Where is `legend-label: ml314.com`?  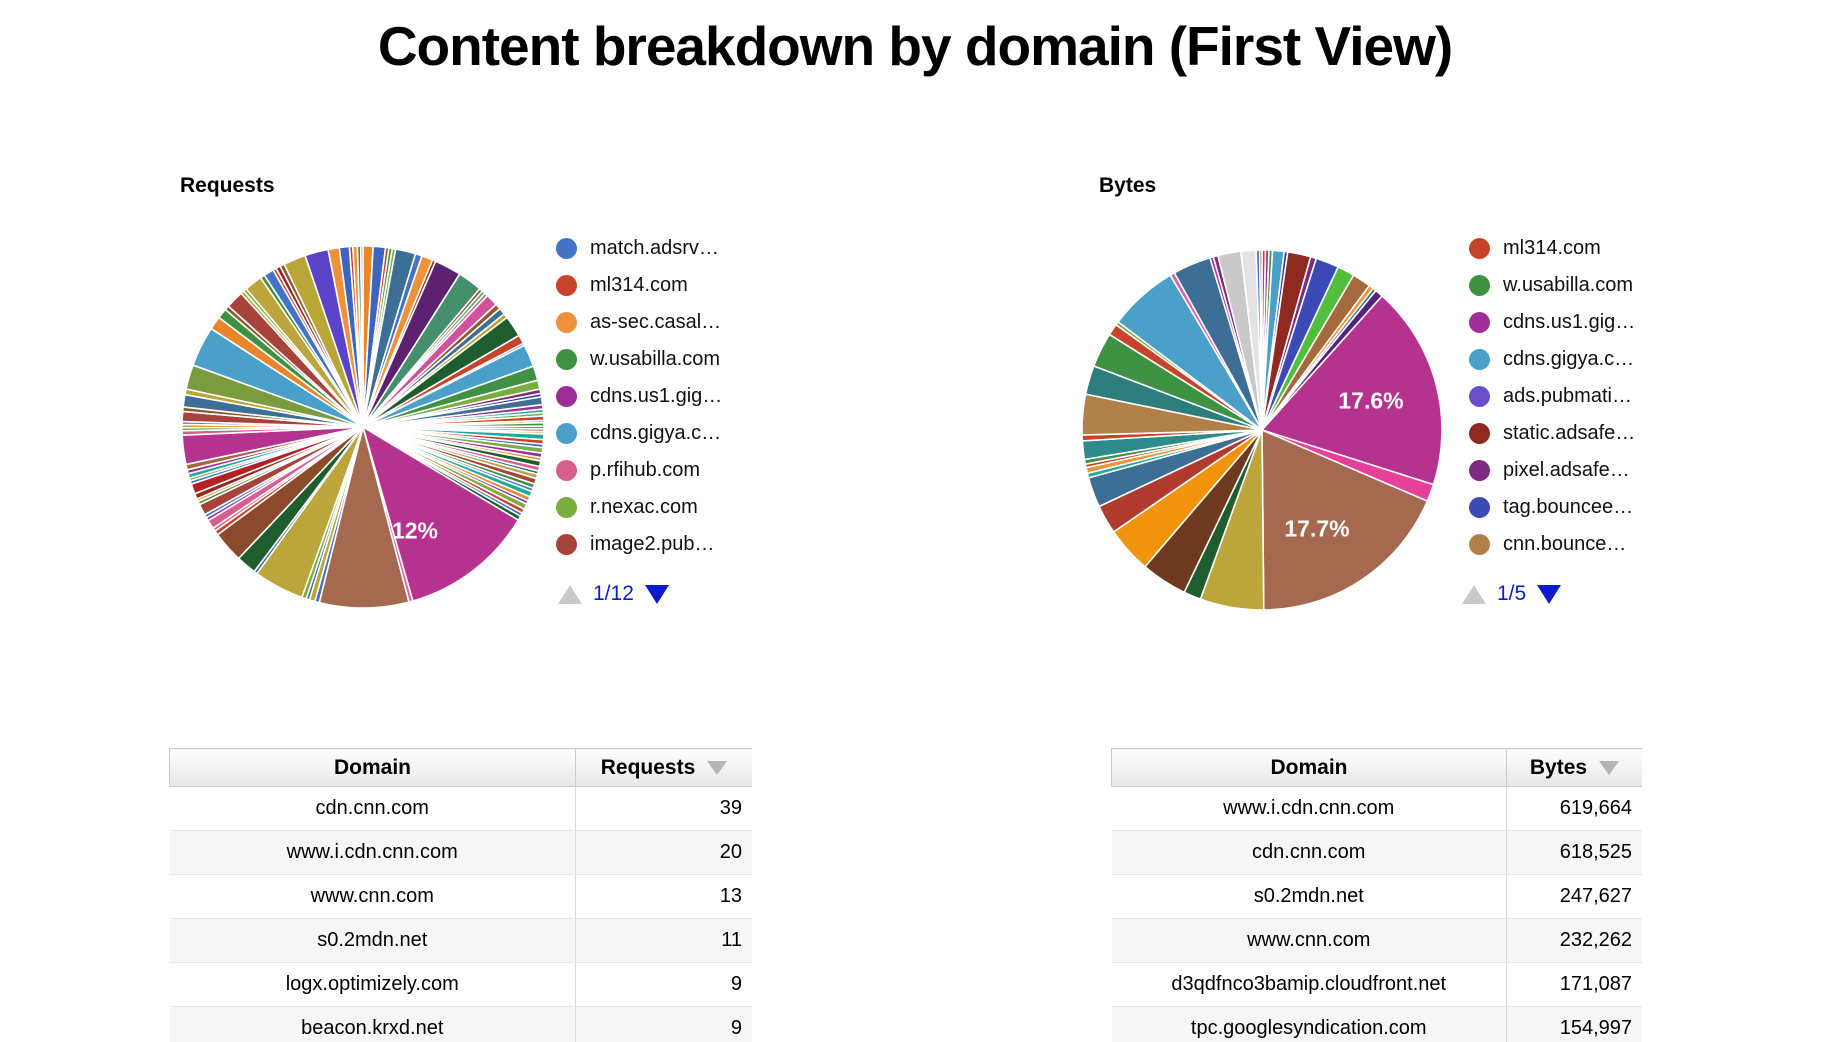
legend-label: ml314.com is located at coordinates (639, 285).